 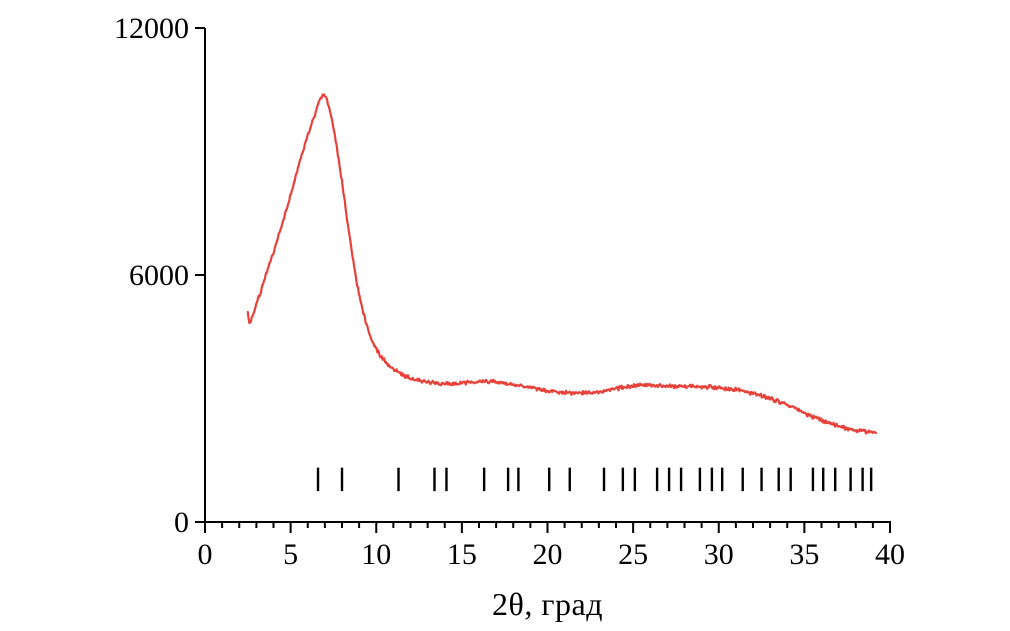 I want to click on x-tick-label: 35, so click(x=804, y=554).